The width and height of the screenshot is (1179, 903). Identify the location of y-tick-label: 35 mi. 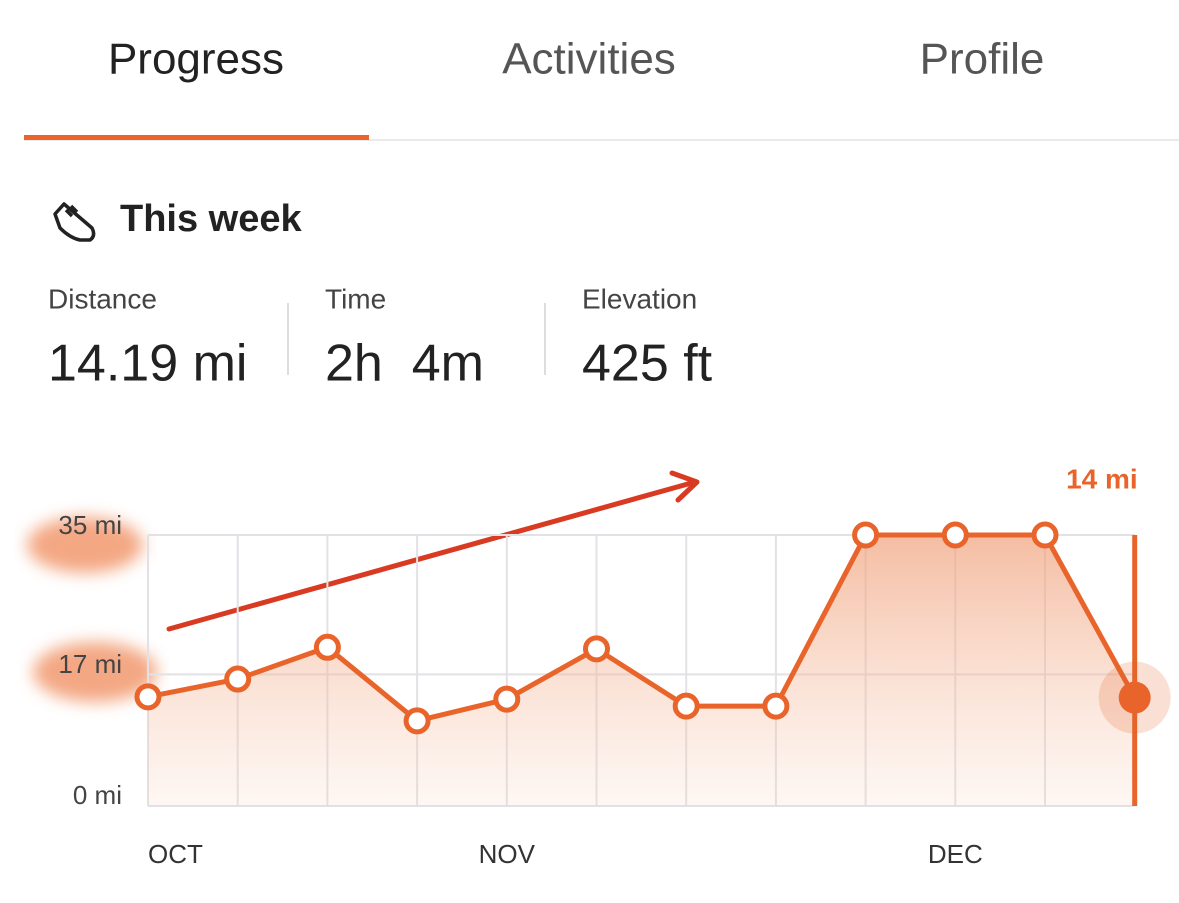
(90, 525).